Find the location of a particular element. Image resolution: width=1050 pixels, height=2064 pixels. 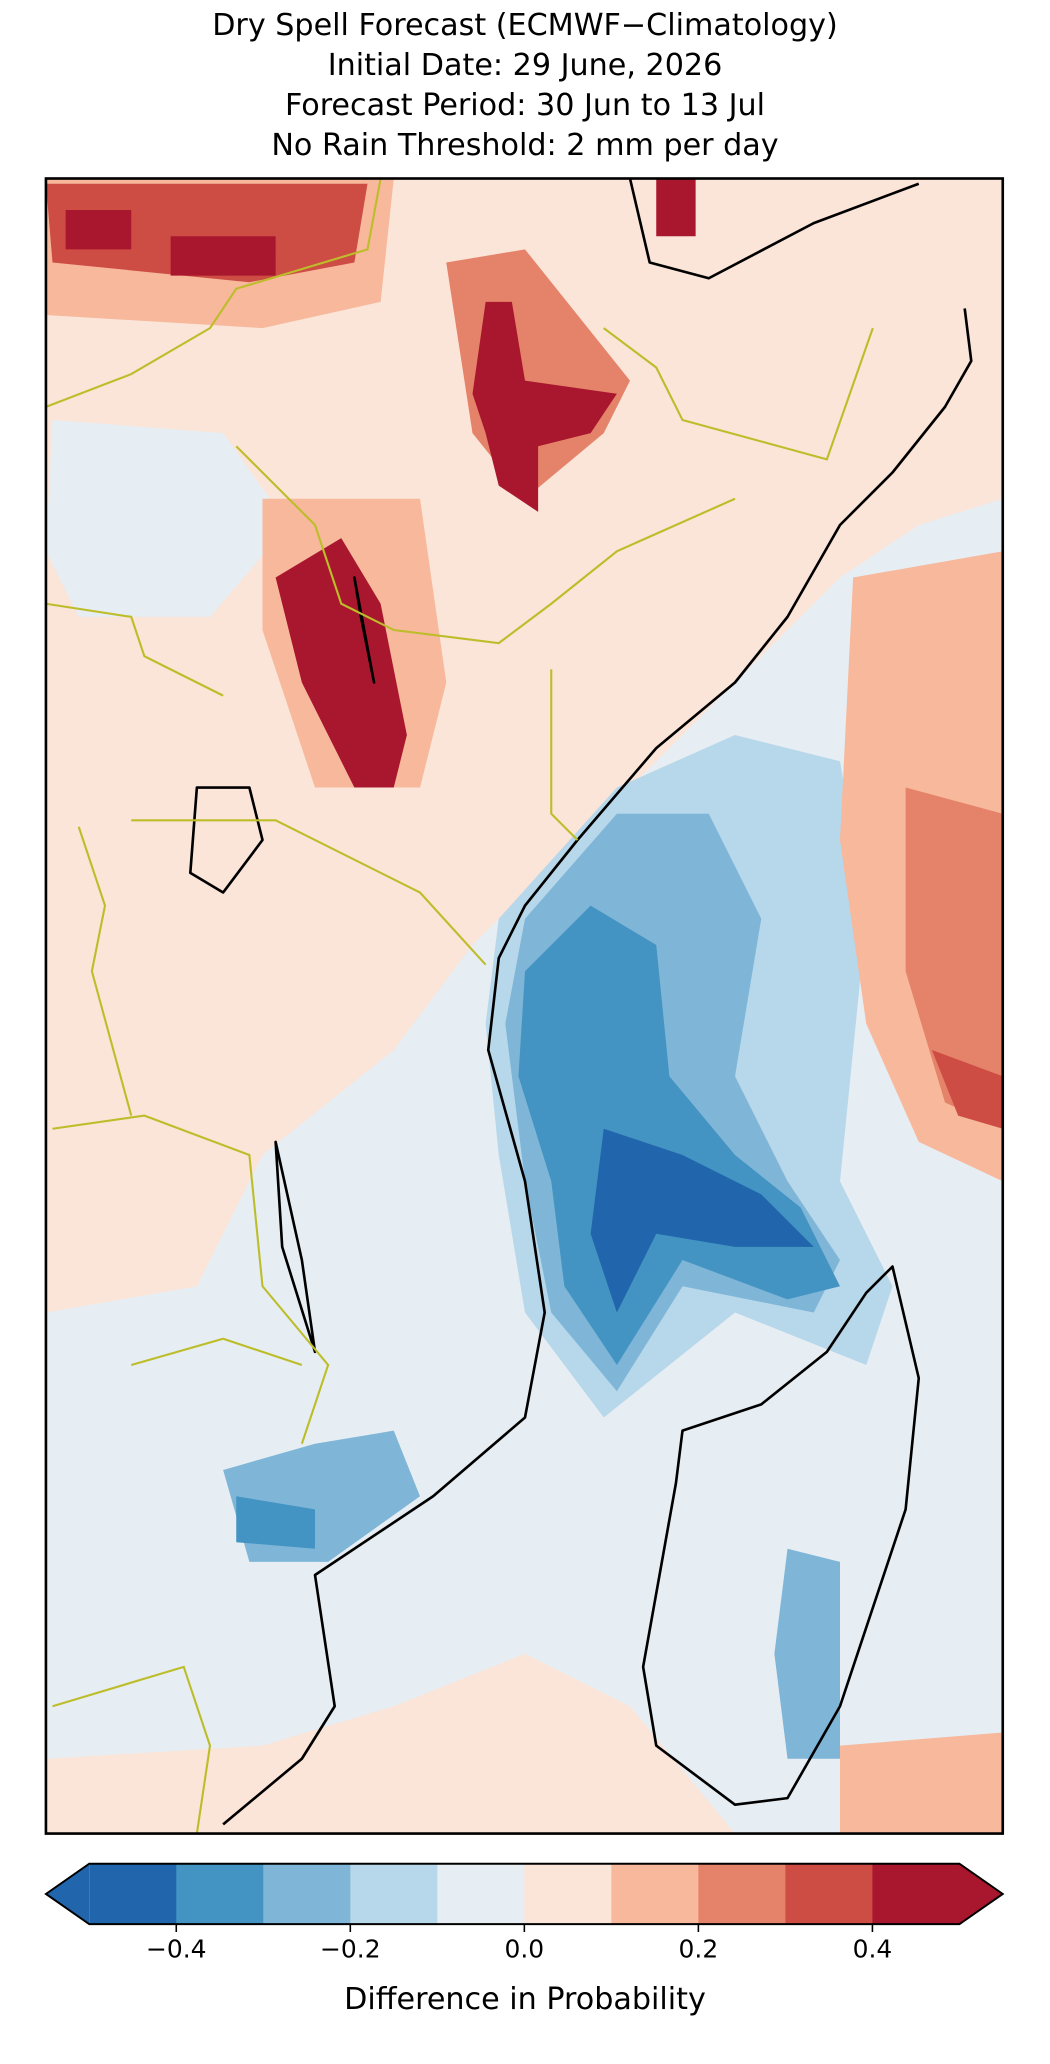

title-line: Initial Date: 29 June, 2026 is located at coordinates (525, 65).